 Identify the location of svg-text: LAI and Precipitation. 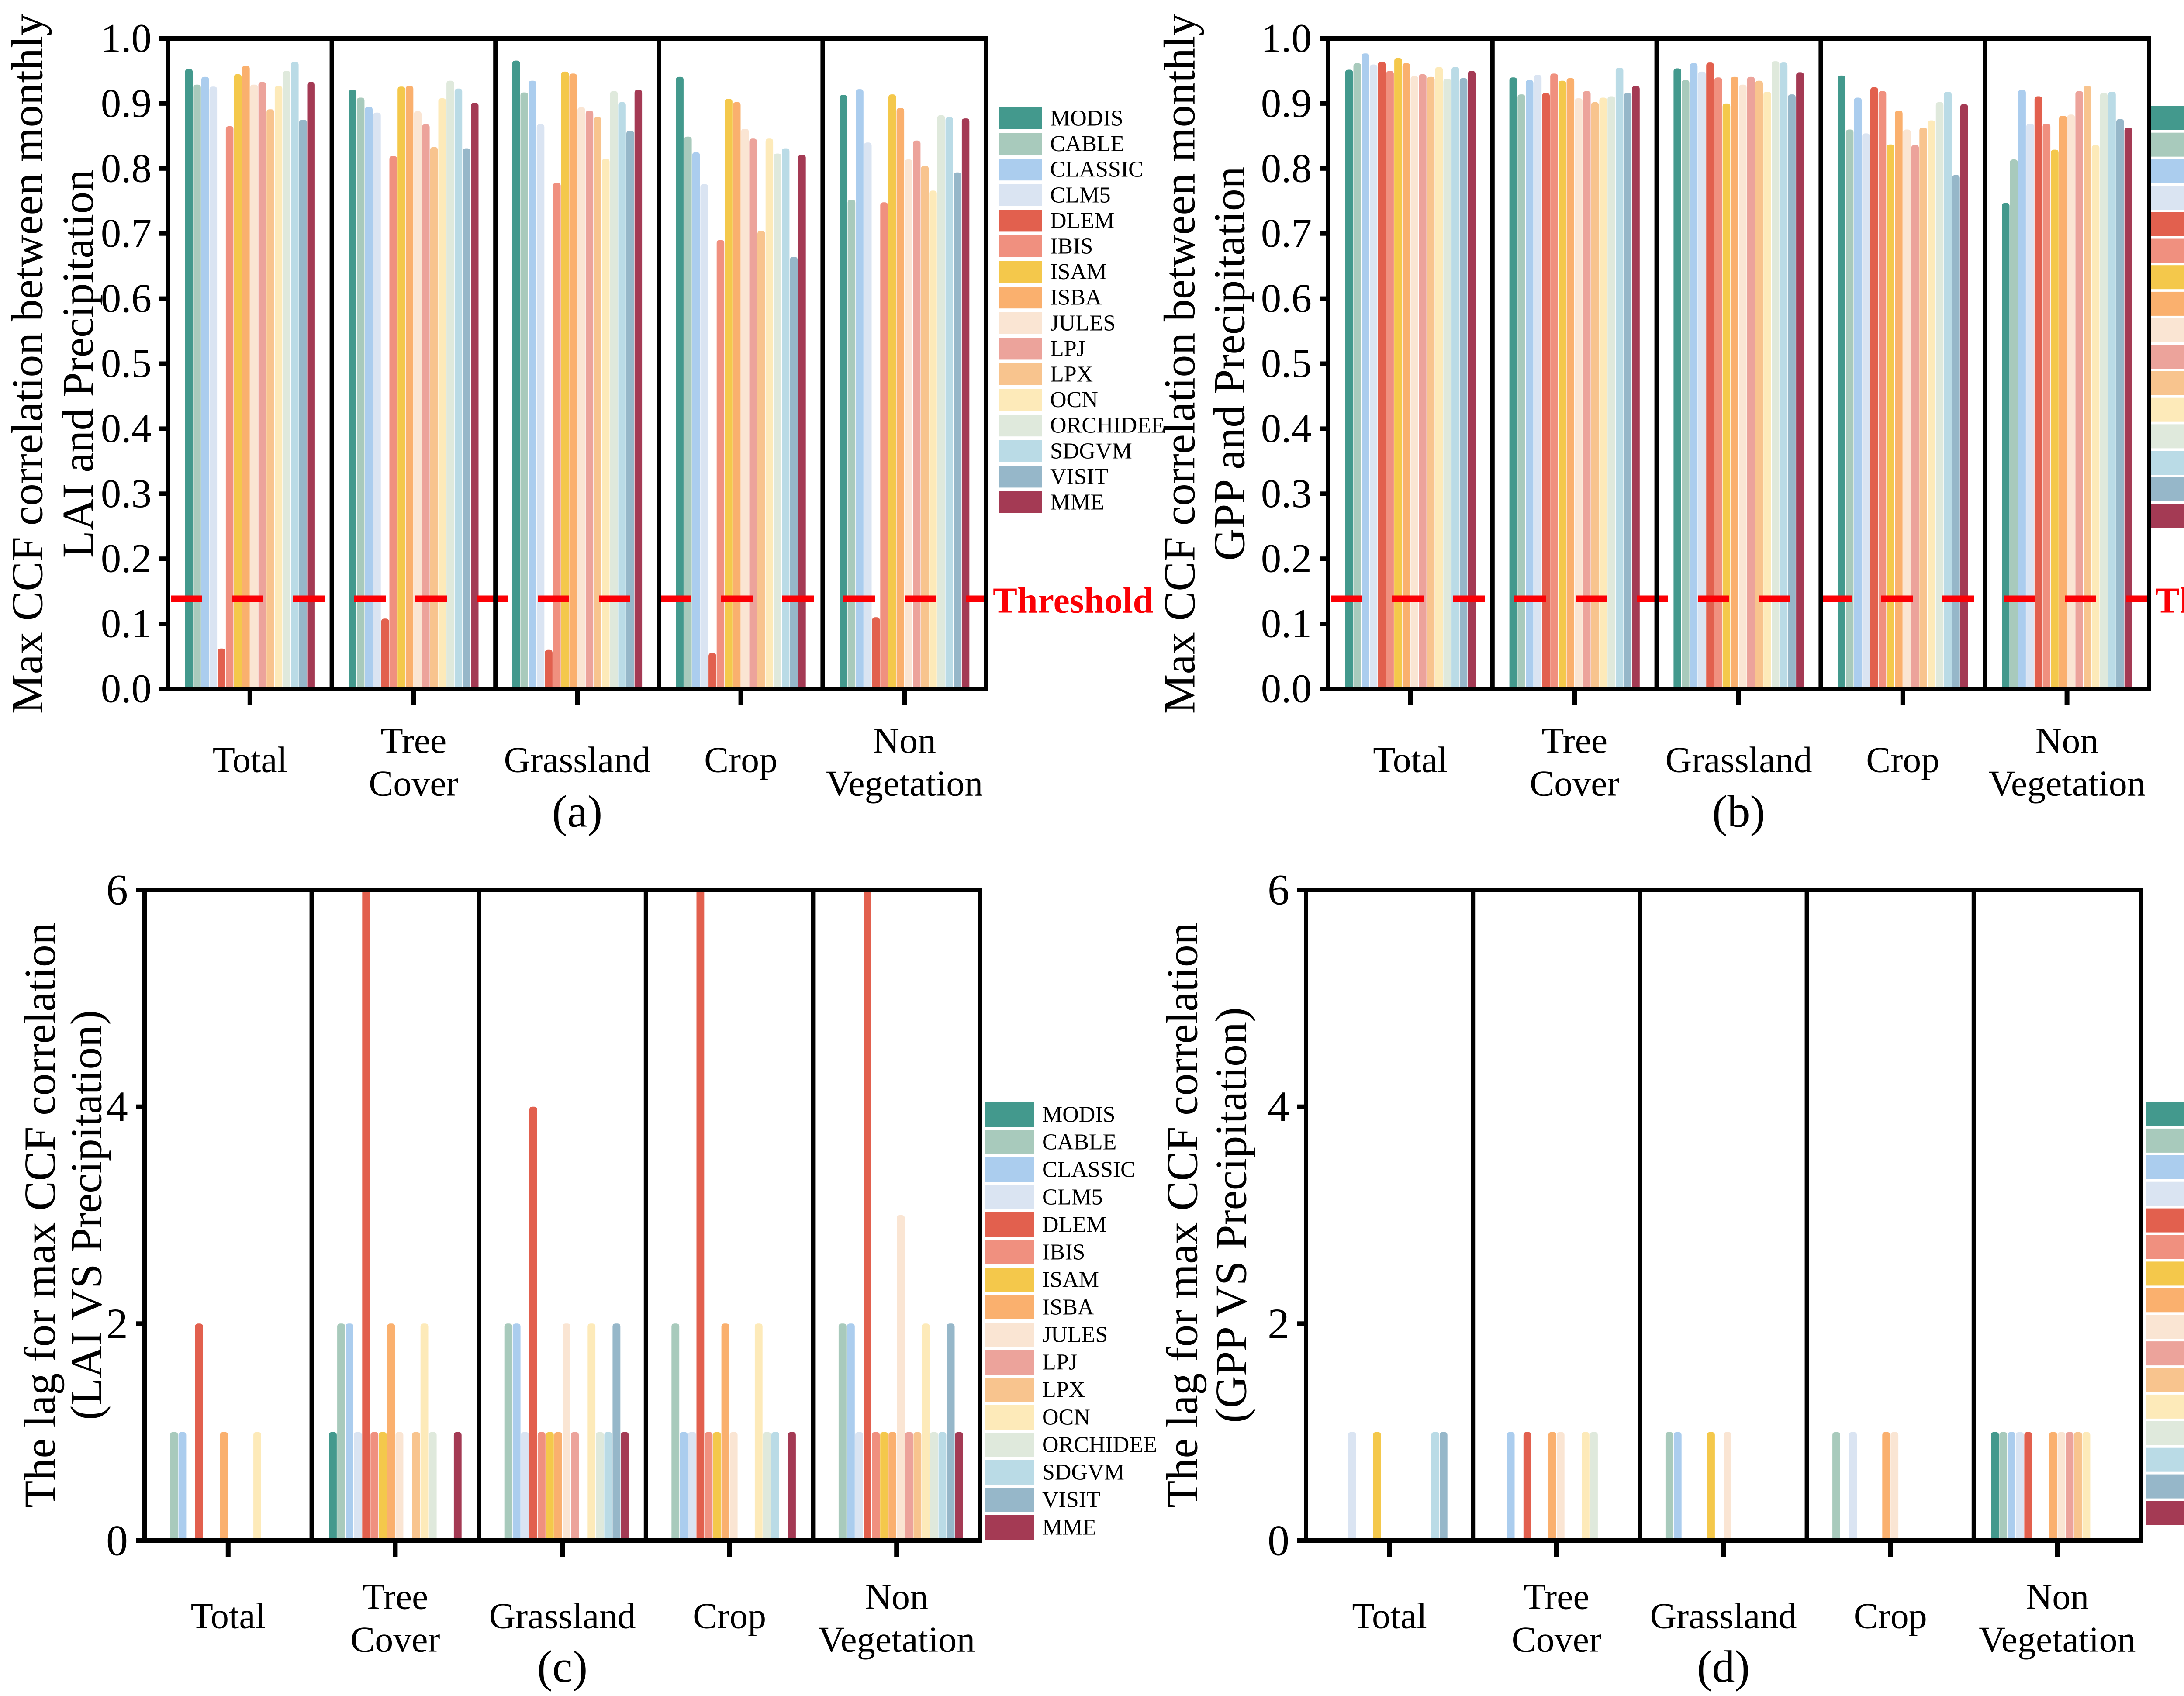
(78, 363).